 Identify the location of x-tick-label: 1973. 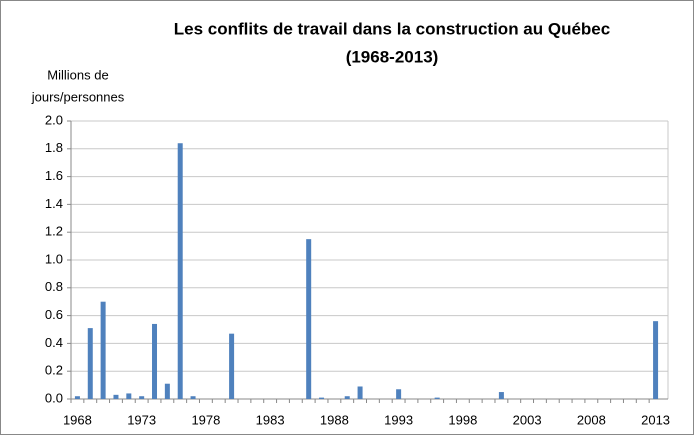
(141, 419).